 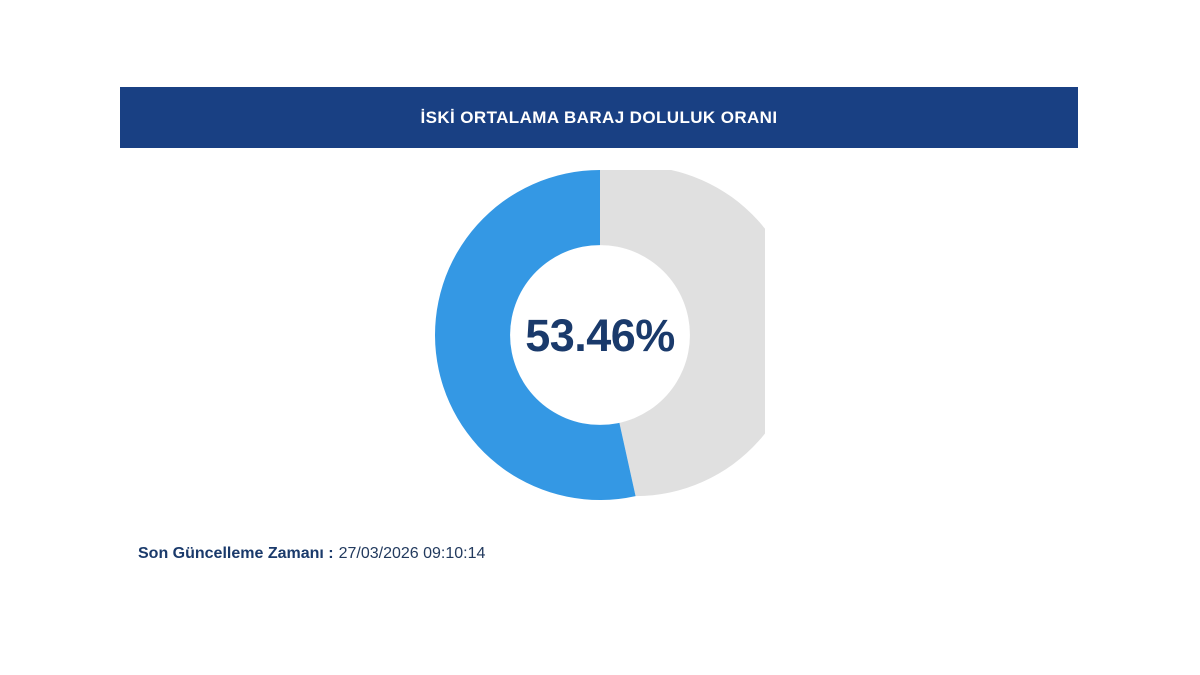 What do you see at coordinates (412, 553) in the screenshot?
I see `last-update-value: 27/03/2026 09:10:14` at bounding box center [412, 553].